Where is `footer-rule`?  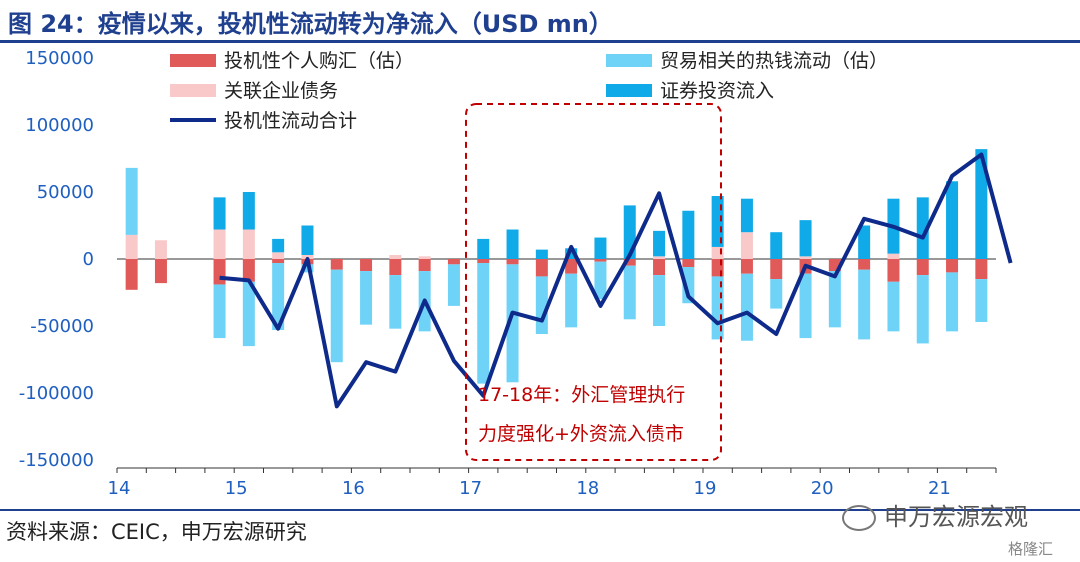 footer-rule is located at coordinates (540, 510).